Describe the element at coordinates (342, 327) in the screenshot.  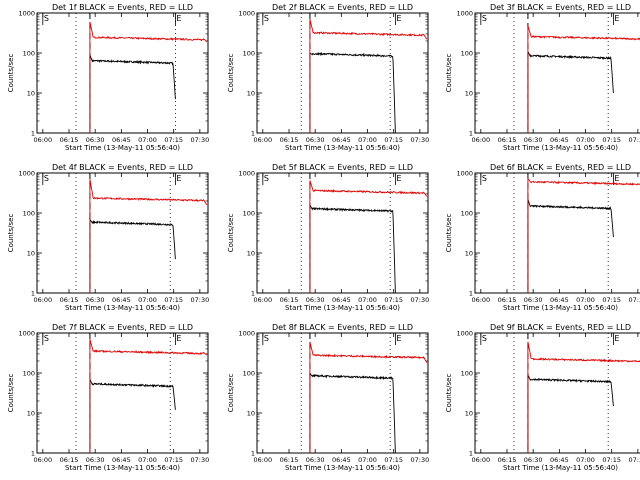
I see `panel-title: Det 8f BLACK = Events, RED = LLD` at that location.